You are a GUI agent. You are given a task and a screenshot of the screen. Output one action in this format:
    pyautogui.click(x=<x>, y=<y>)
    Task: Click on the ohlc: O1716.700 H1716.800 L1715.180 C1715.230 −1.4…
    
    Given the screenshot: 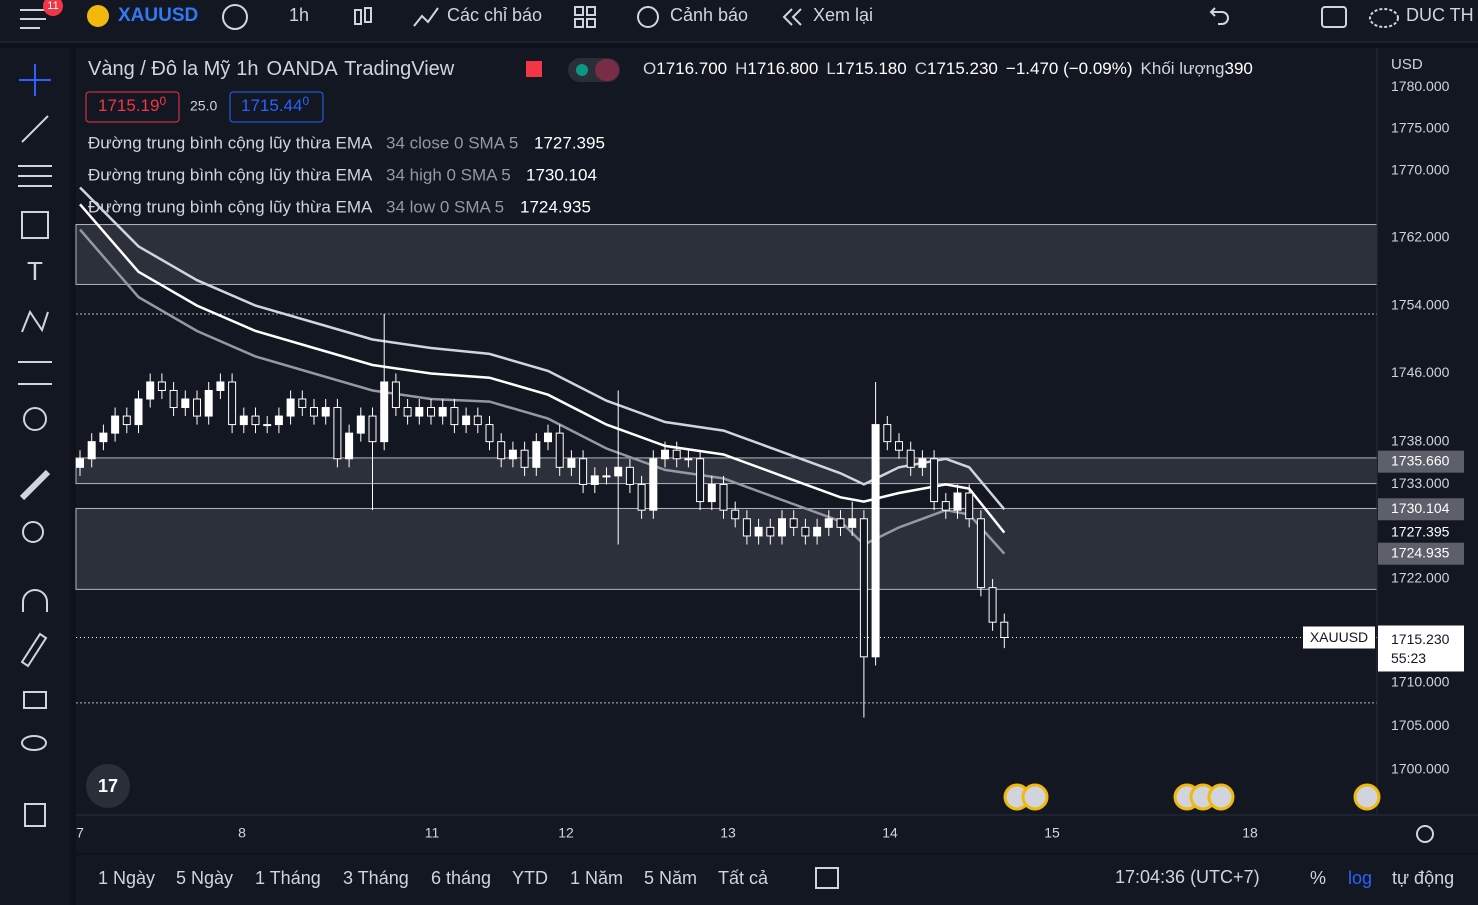 What is the action you would take?
    pyautogui.click(x=948, y=68)
    